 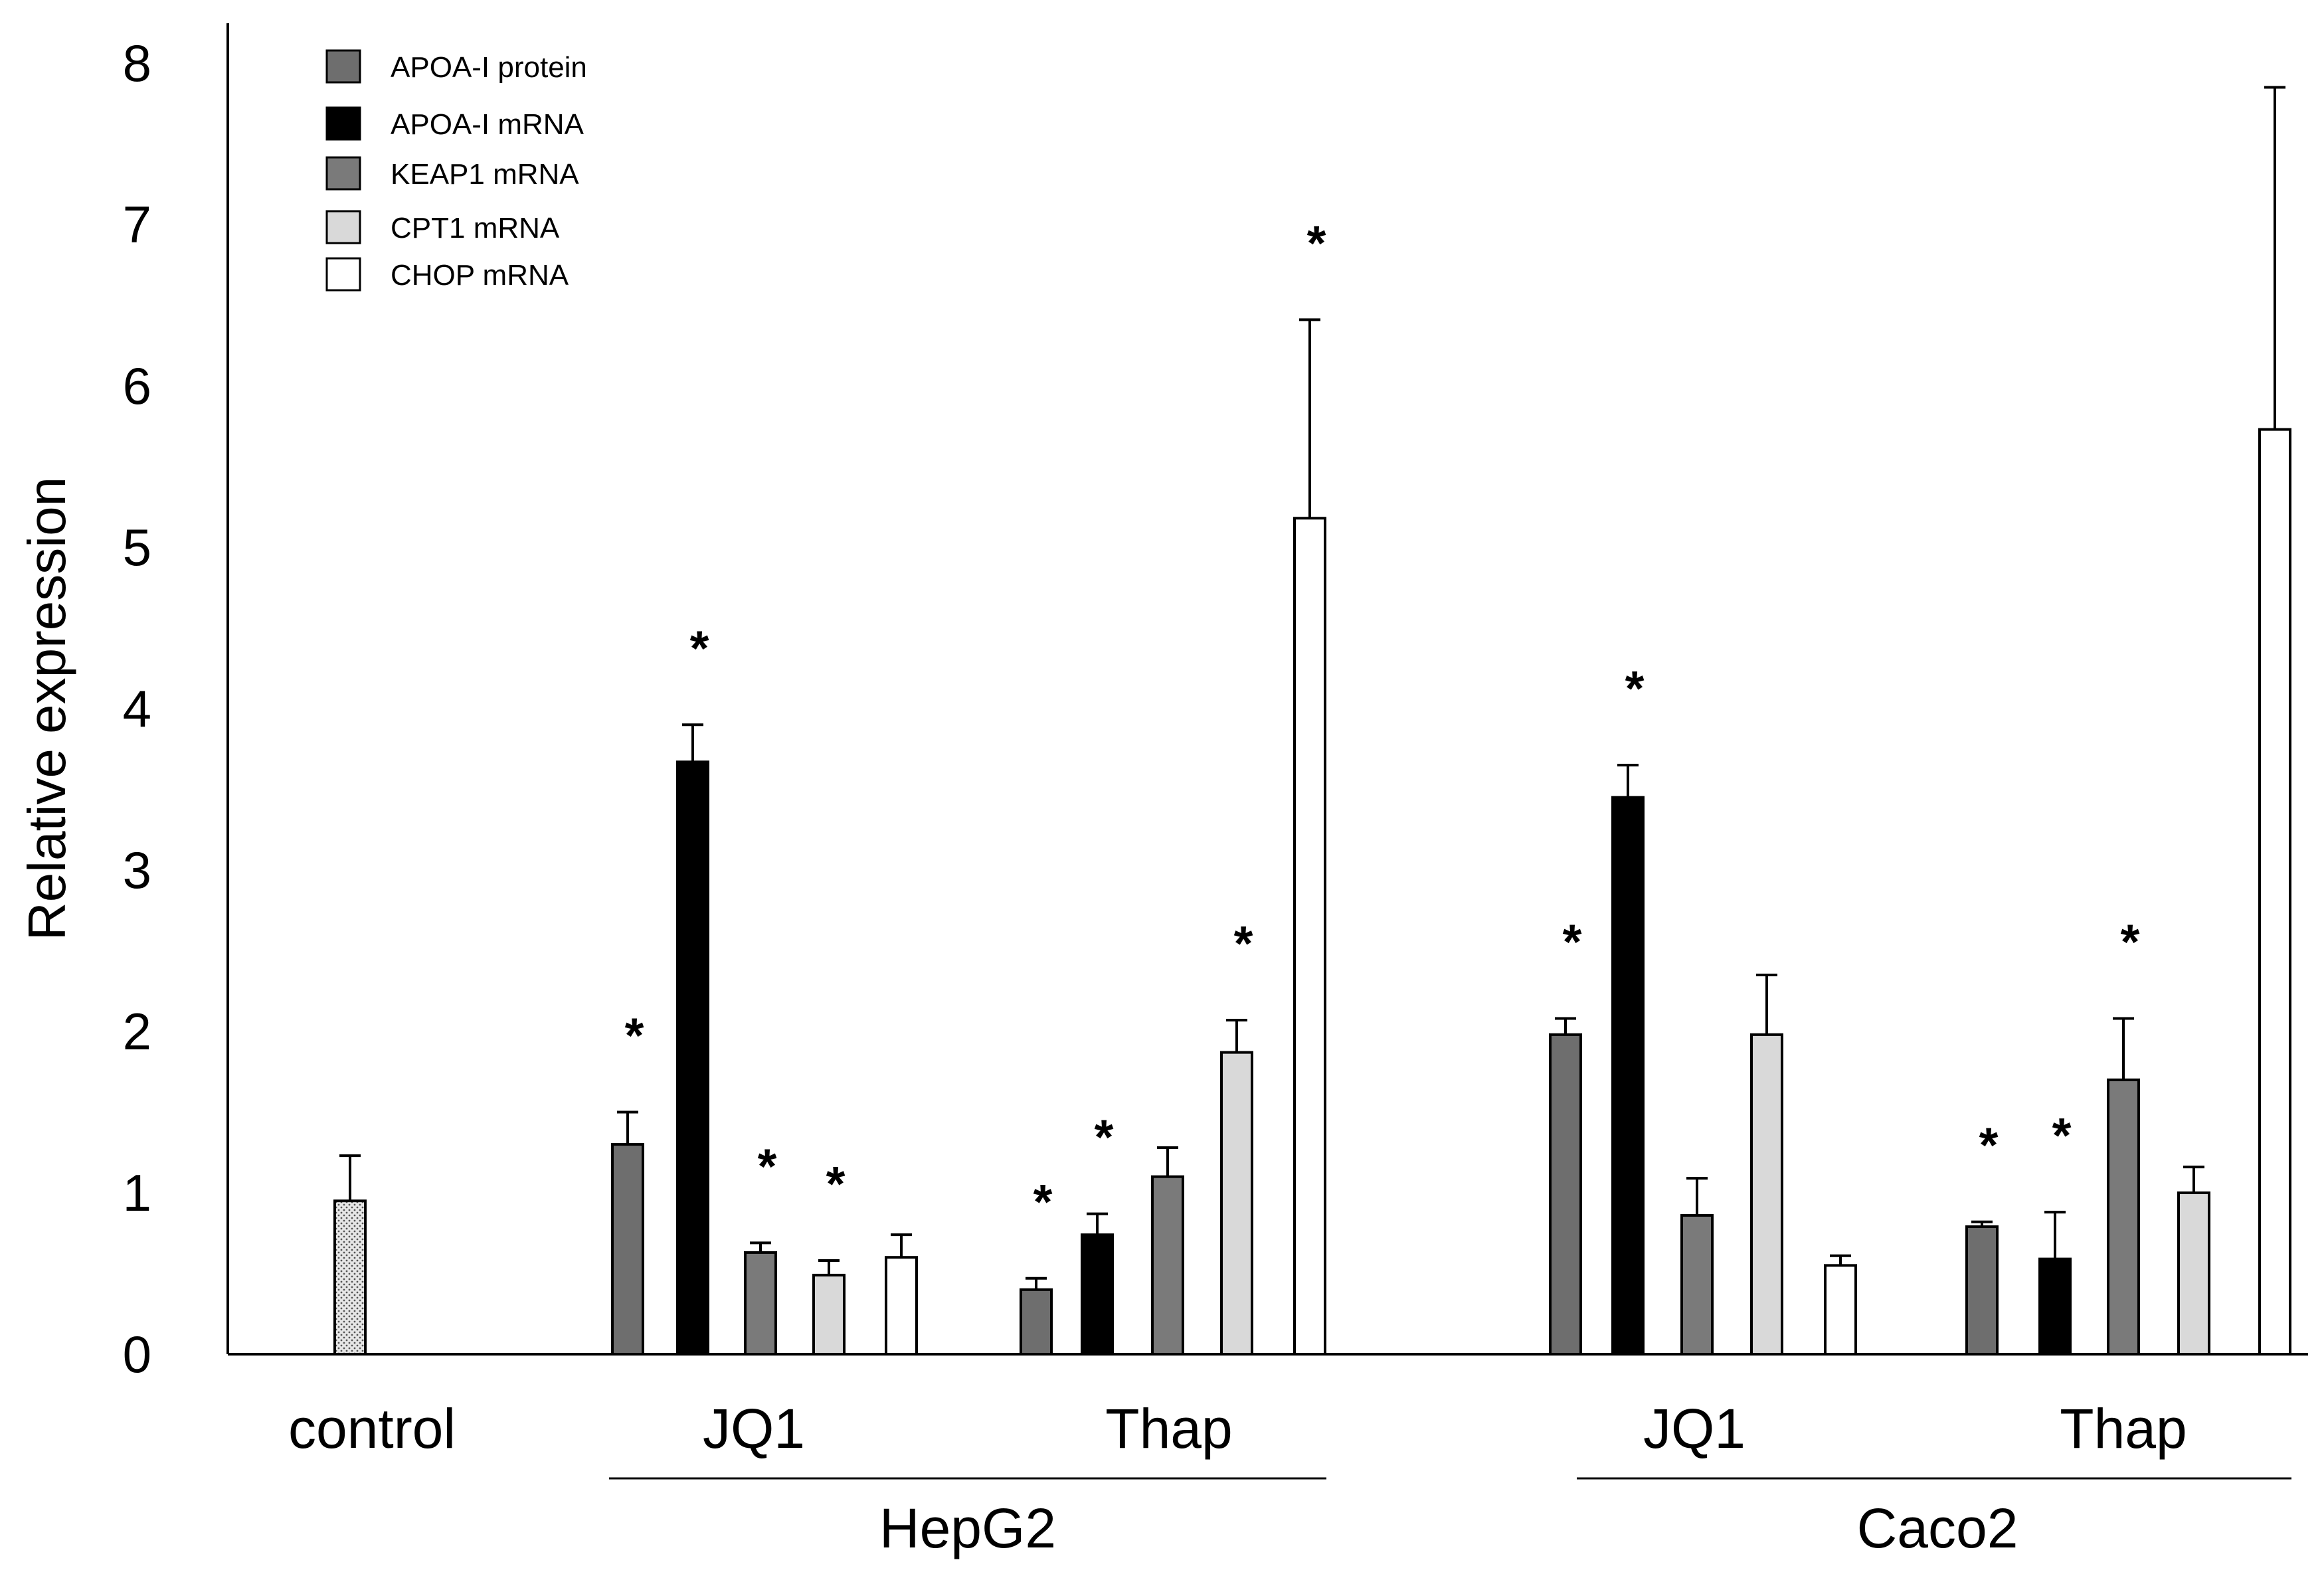 What do you see at coordinates (487, 124) in the screenshot?
I see `legend-label: APOA-I mRNA` at bounding box center [487, 124].